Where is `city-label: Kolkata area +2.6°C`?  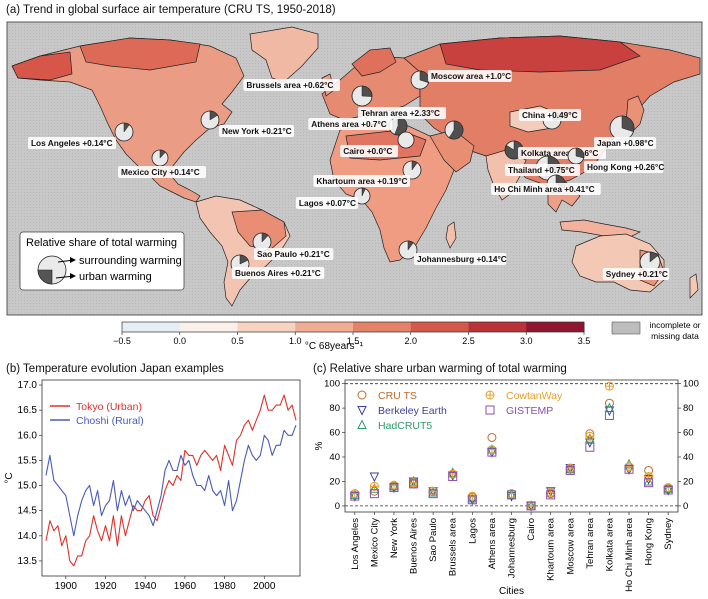 city-label: Kolkata area +2.6°C is located at coordinates (559, 153).